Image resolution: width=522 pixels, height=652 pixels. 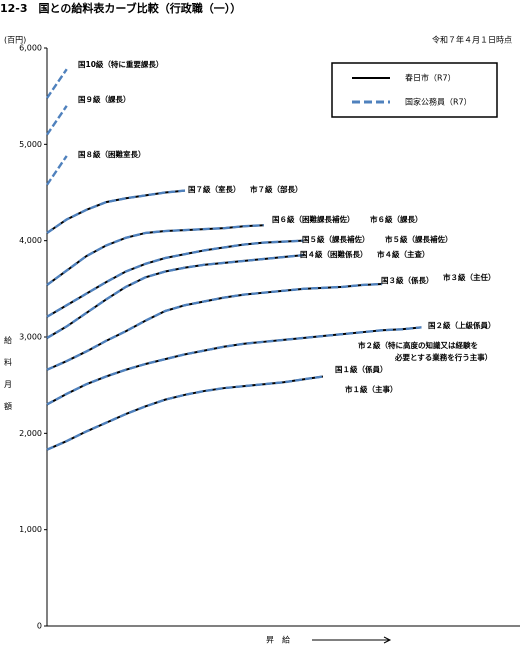 I want to click on curve-label: 必要とする業務を行う主事）, so click(x=443, y=357).